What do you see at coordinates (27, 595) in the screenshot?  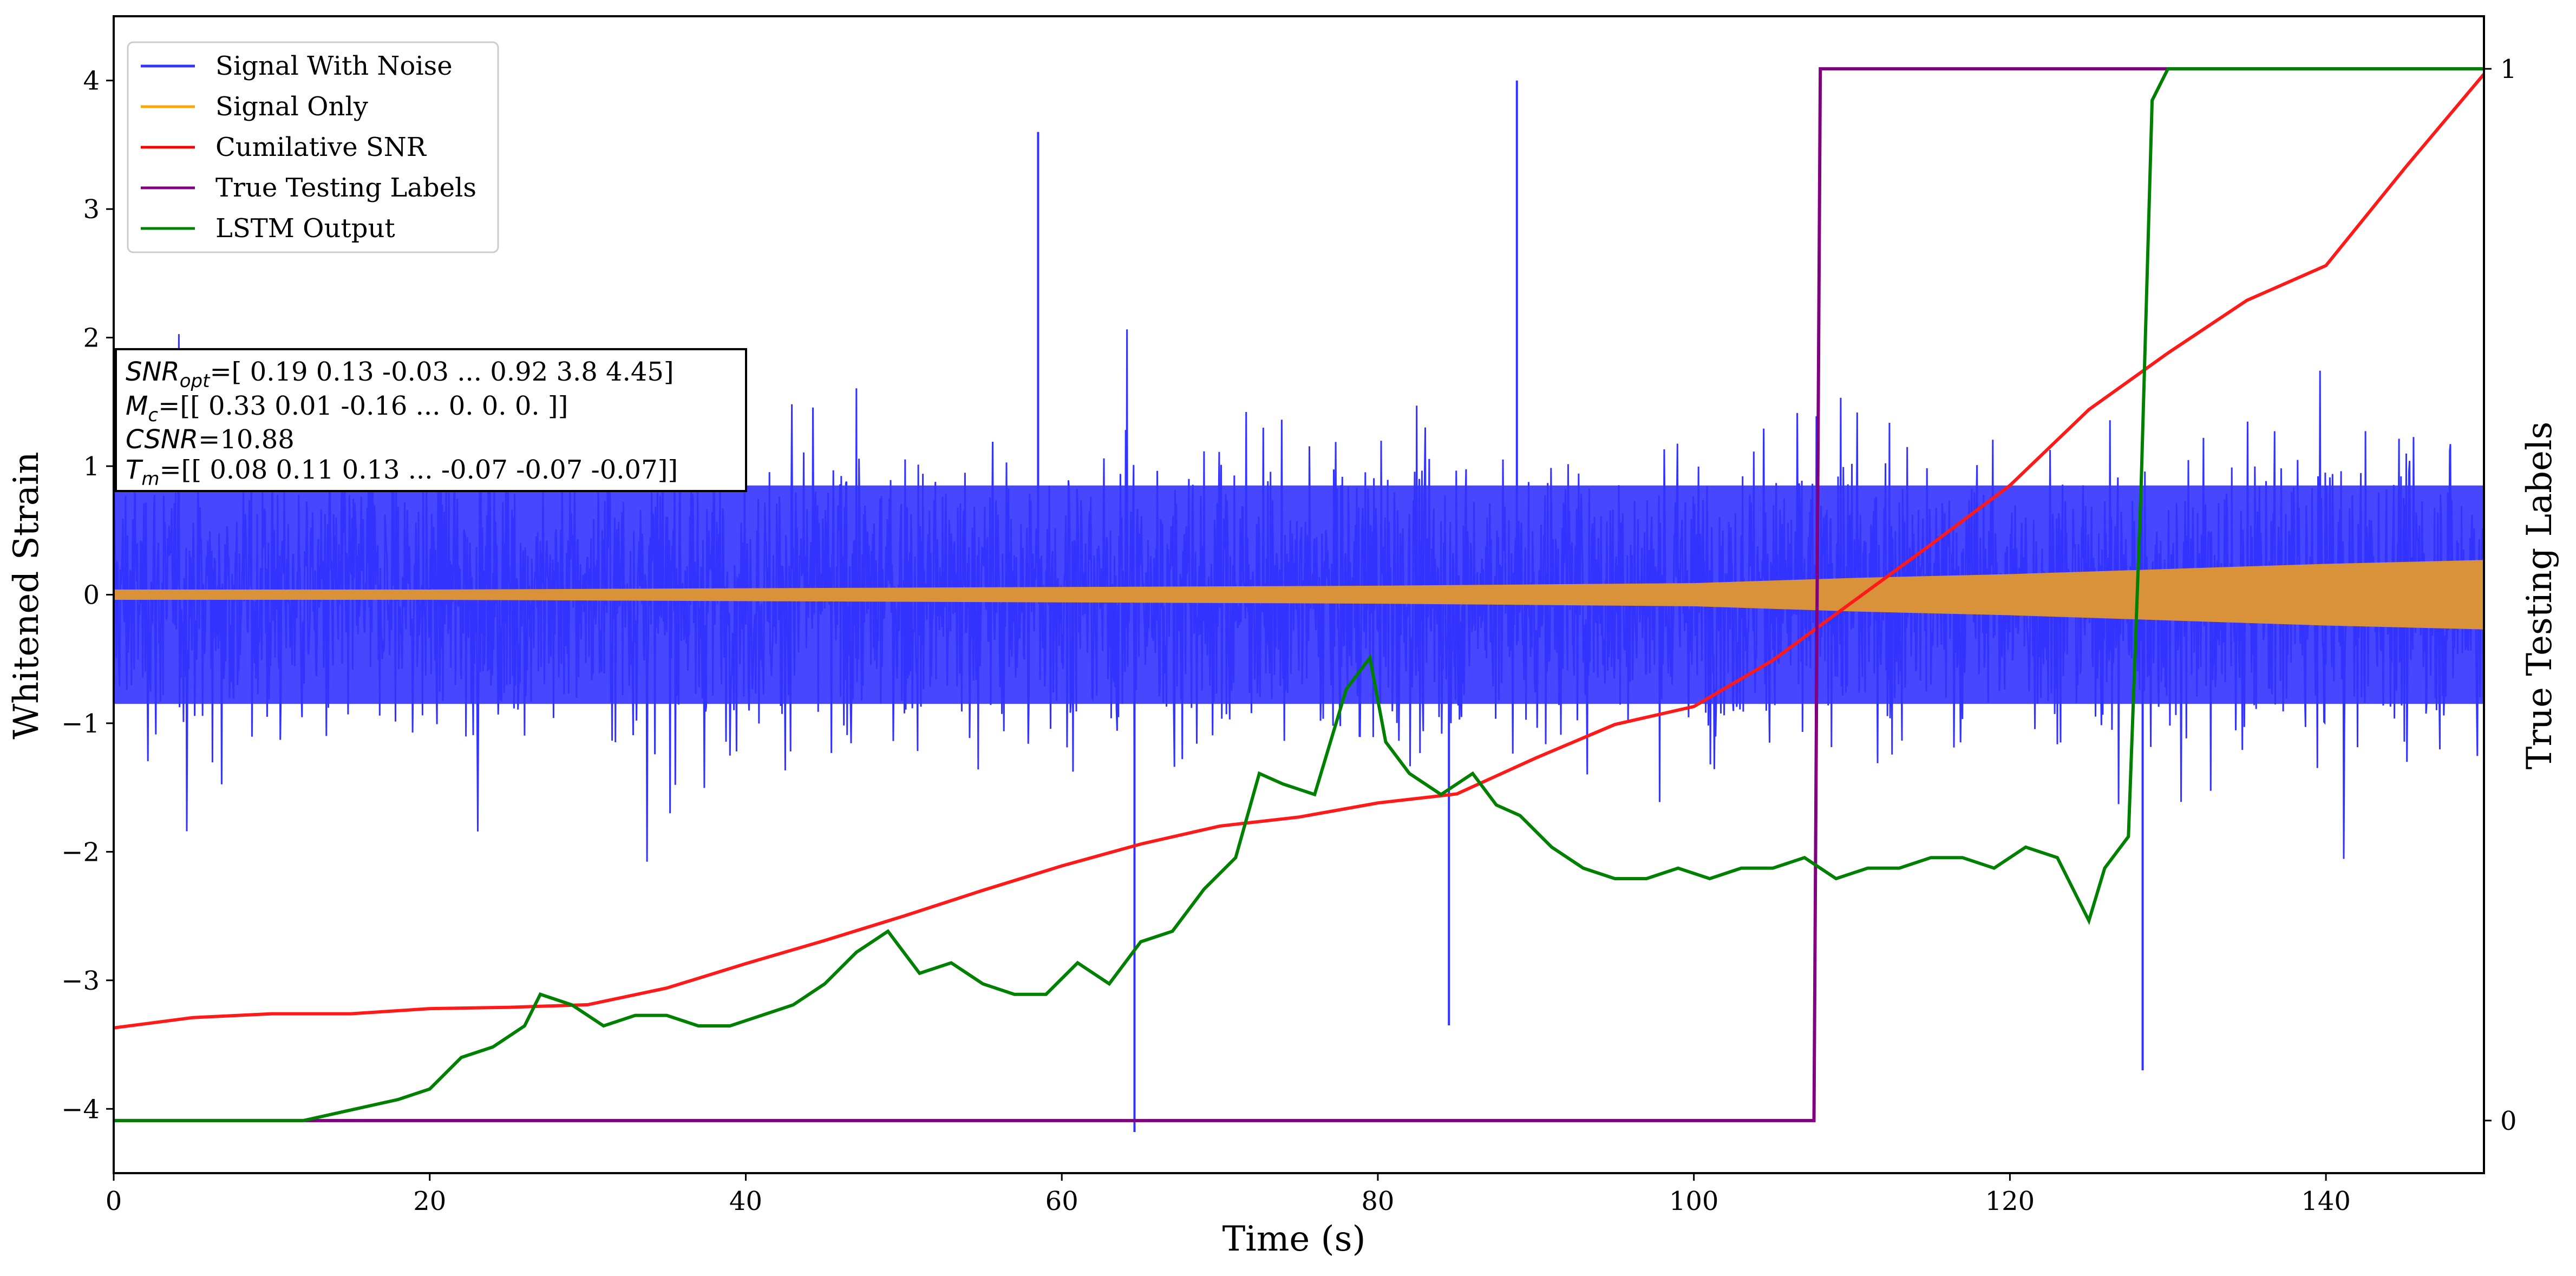 I see `y-axis-title: Whitened Strain` at bounding box center [27, 595].